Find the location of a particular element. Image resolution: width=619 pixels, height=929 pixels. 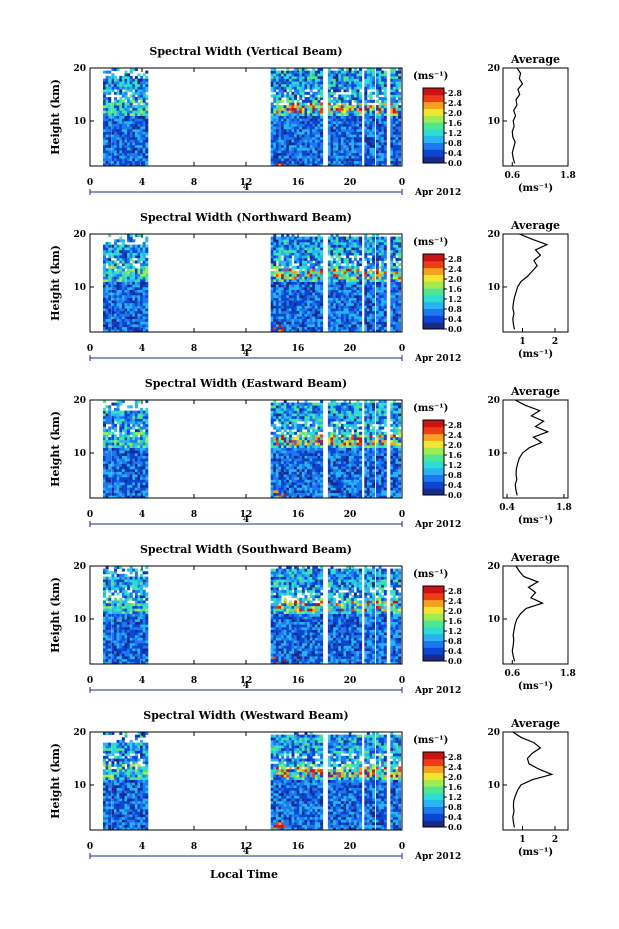

colorbar-swatch is located at coordinates (433, 305).